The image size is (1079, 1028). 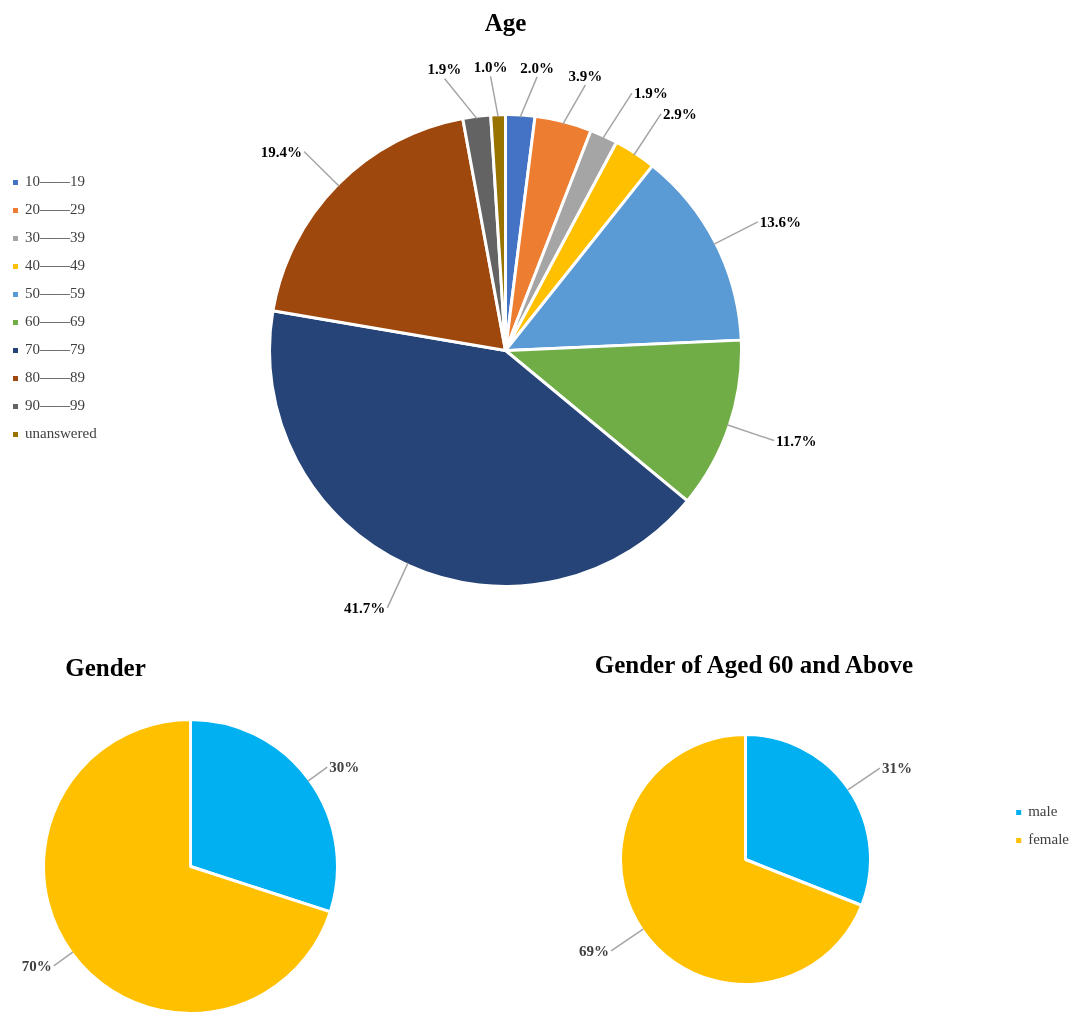 I want to click on legend-label: 80——89, so click(x=55, y=377).